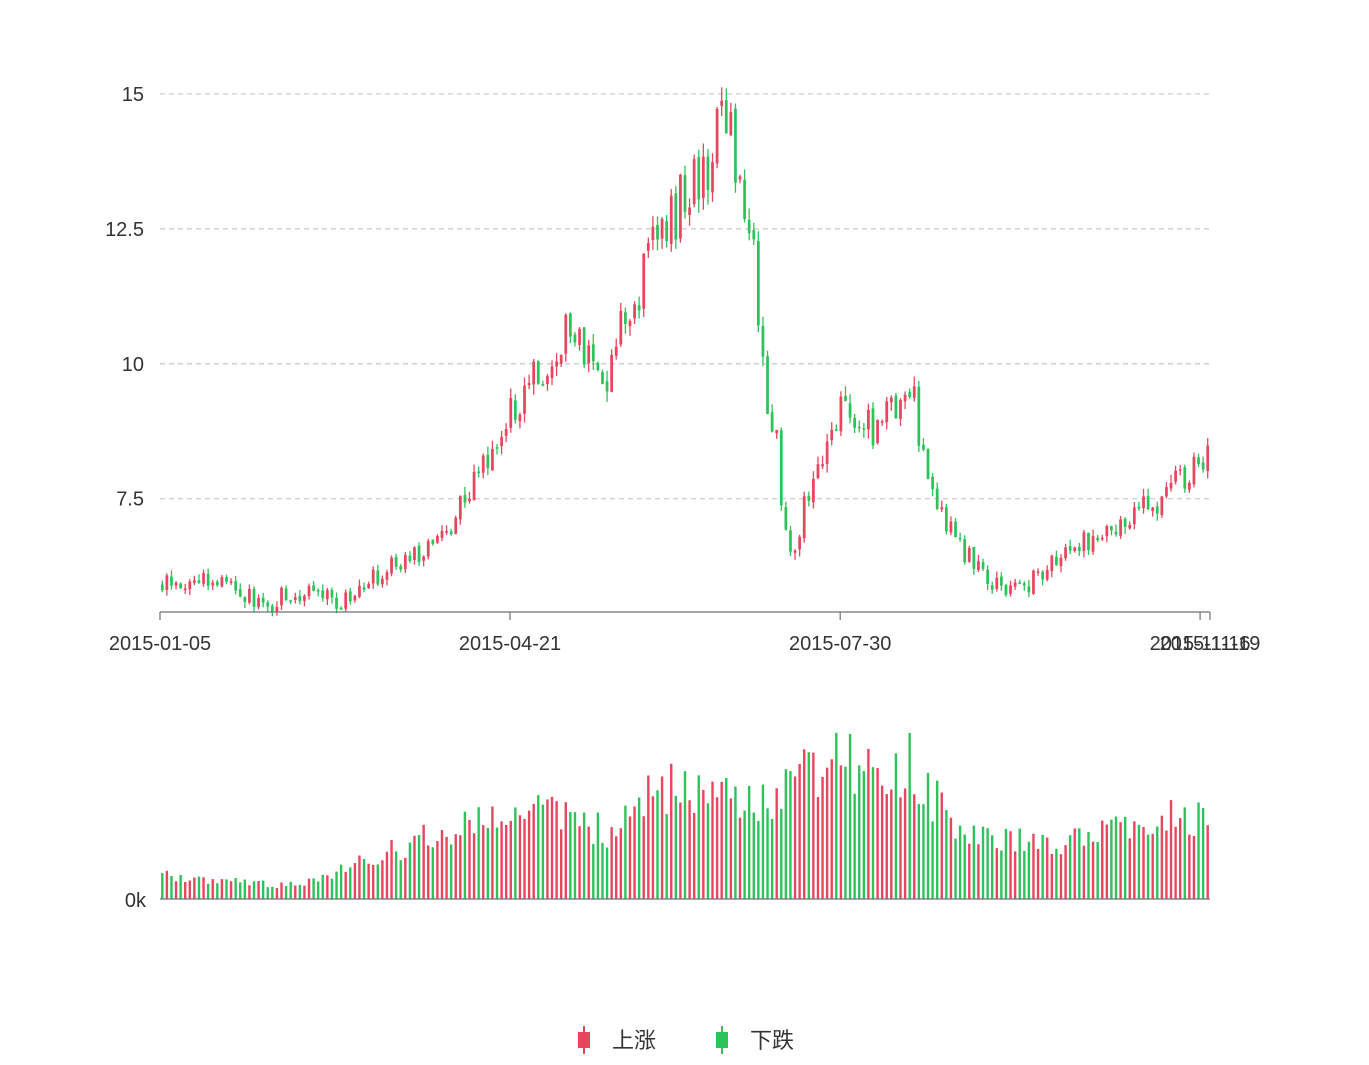  I want to click on legend-down-icon, so click(722, 1040).